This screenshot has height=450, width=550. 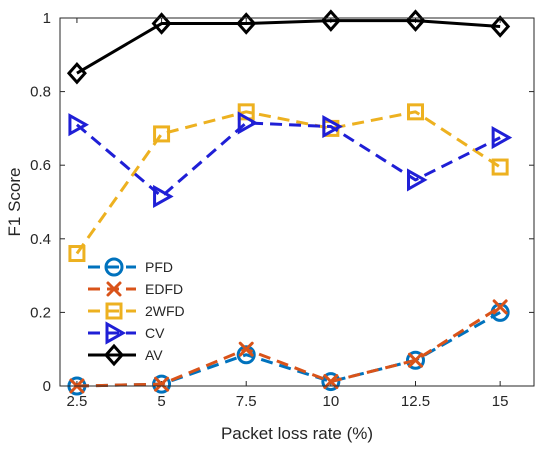 I want to click on legend-item-cv: CV, so click(x=126, y=333).